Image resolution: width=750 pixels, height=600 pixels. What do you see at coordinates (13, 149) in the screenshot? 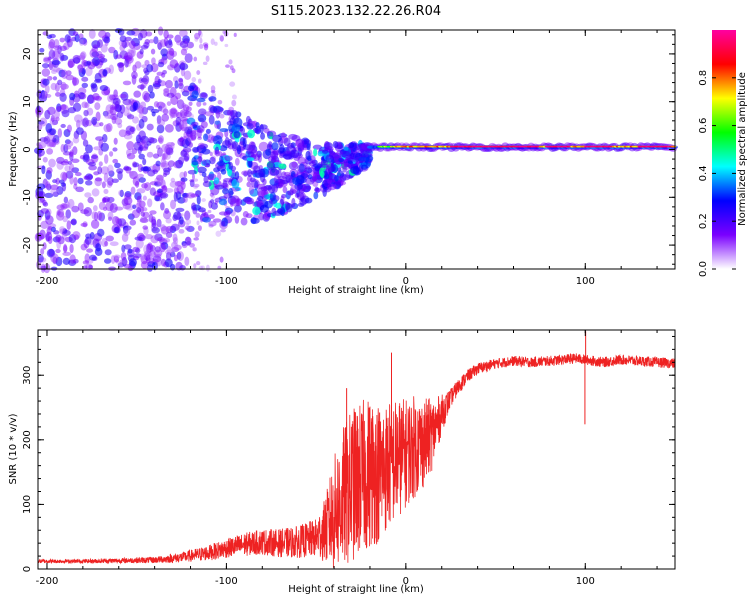
I see `spectrogram-y-axis-label: Frequency (Hz)` at bounding box center [13, 149].